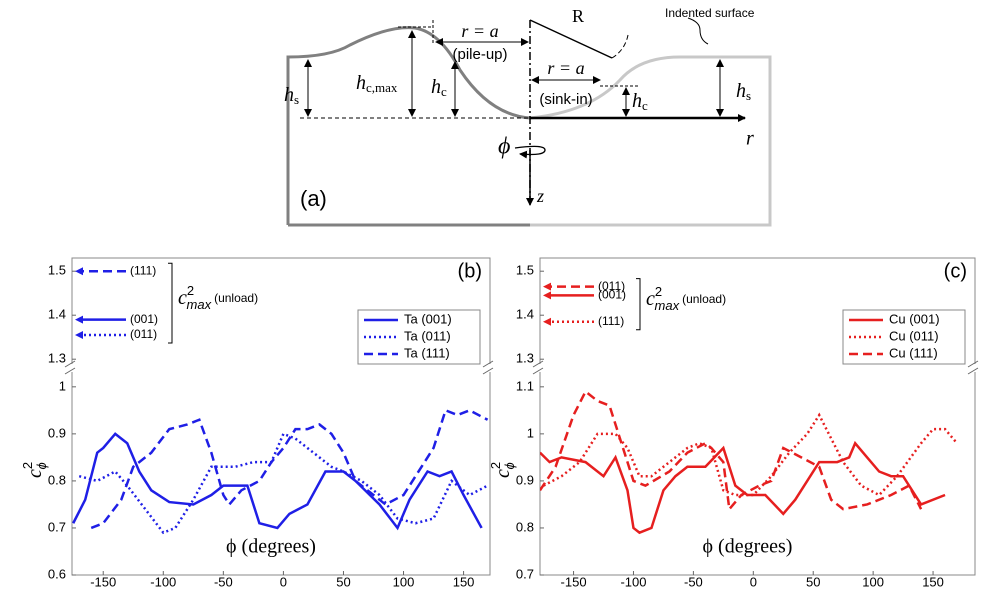 The image size is (990, 591). I want to click on legend-label: Cu (001), so click(914, 318).